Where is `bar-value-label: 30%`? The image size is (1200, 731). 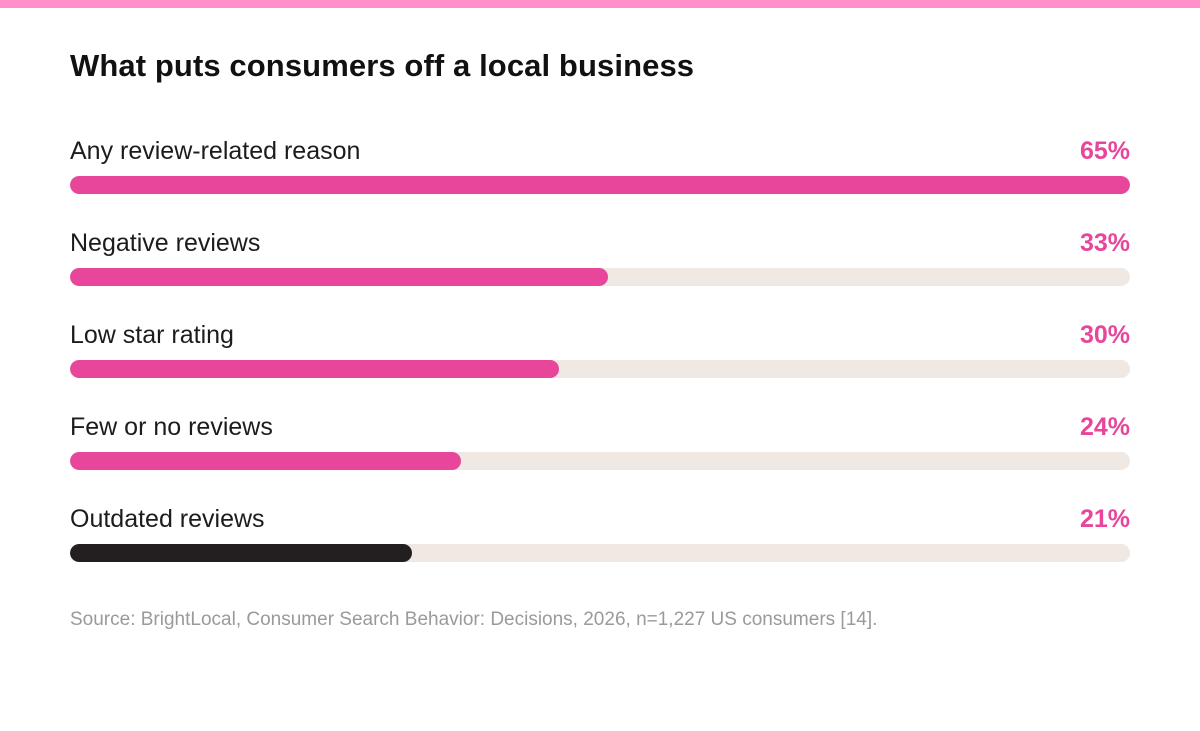
bar-value-label: 30% is located at coordinates (1104, 335).